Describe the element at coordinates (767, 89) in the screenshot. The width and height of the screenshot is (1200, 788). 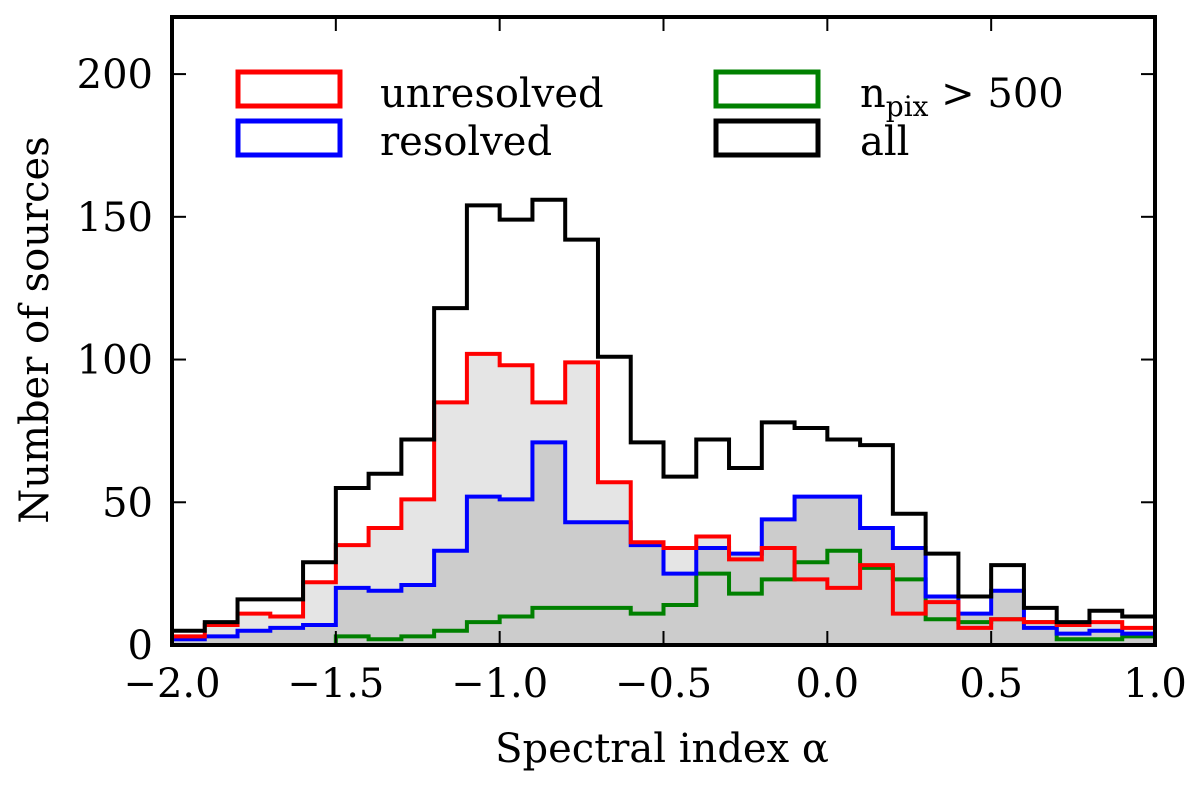
I see `legend-swatch-npix` at that location.